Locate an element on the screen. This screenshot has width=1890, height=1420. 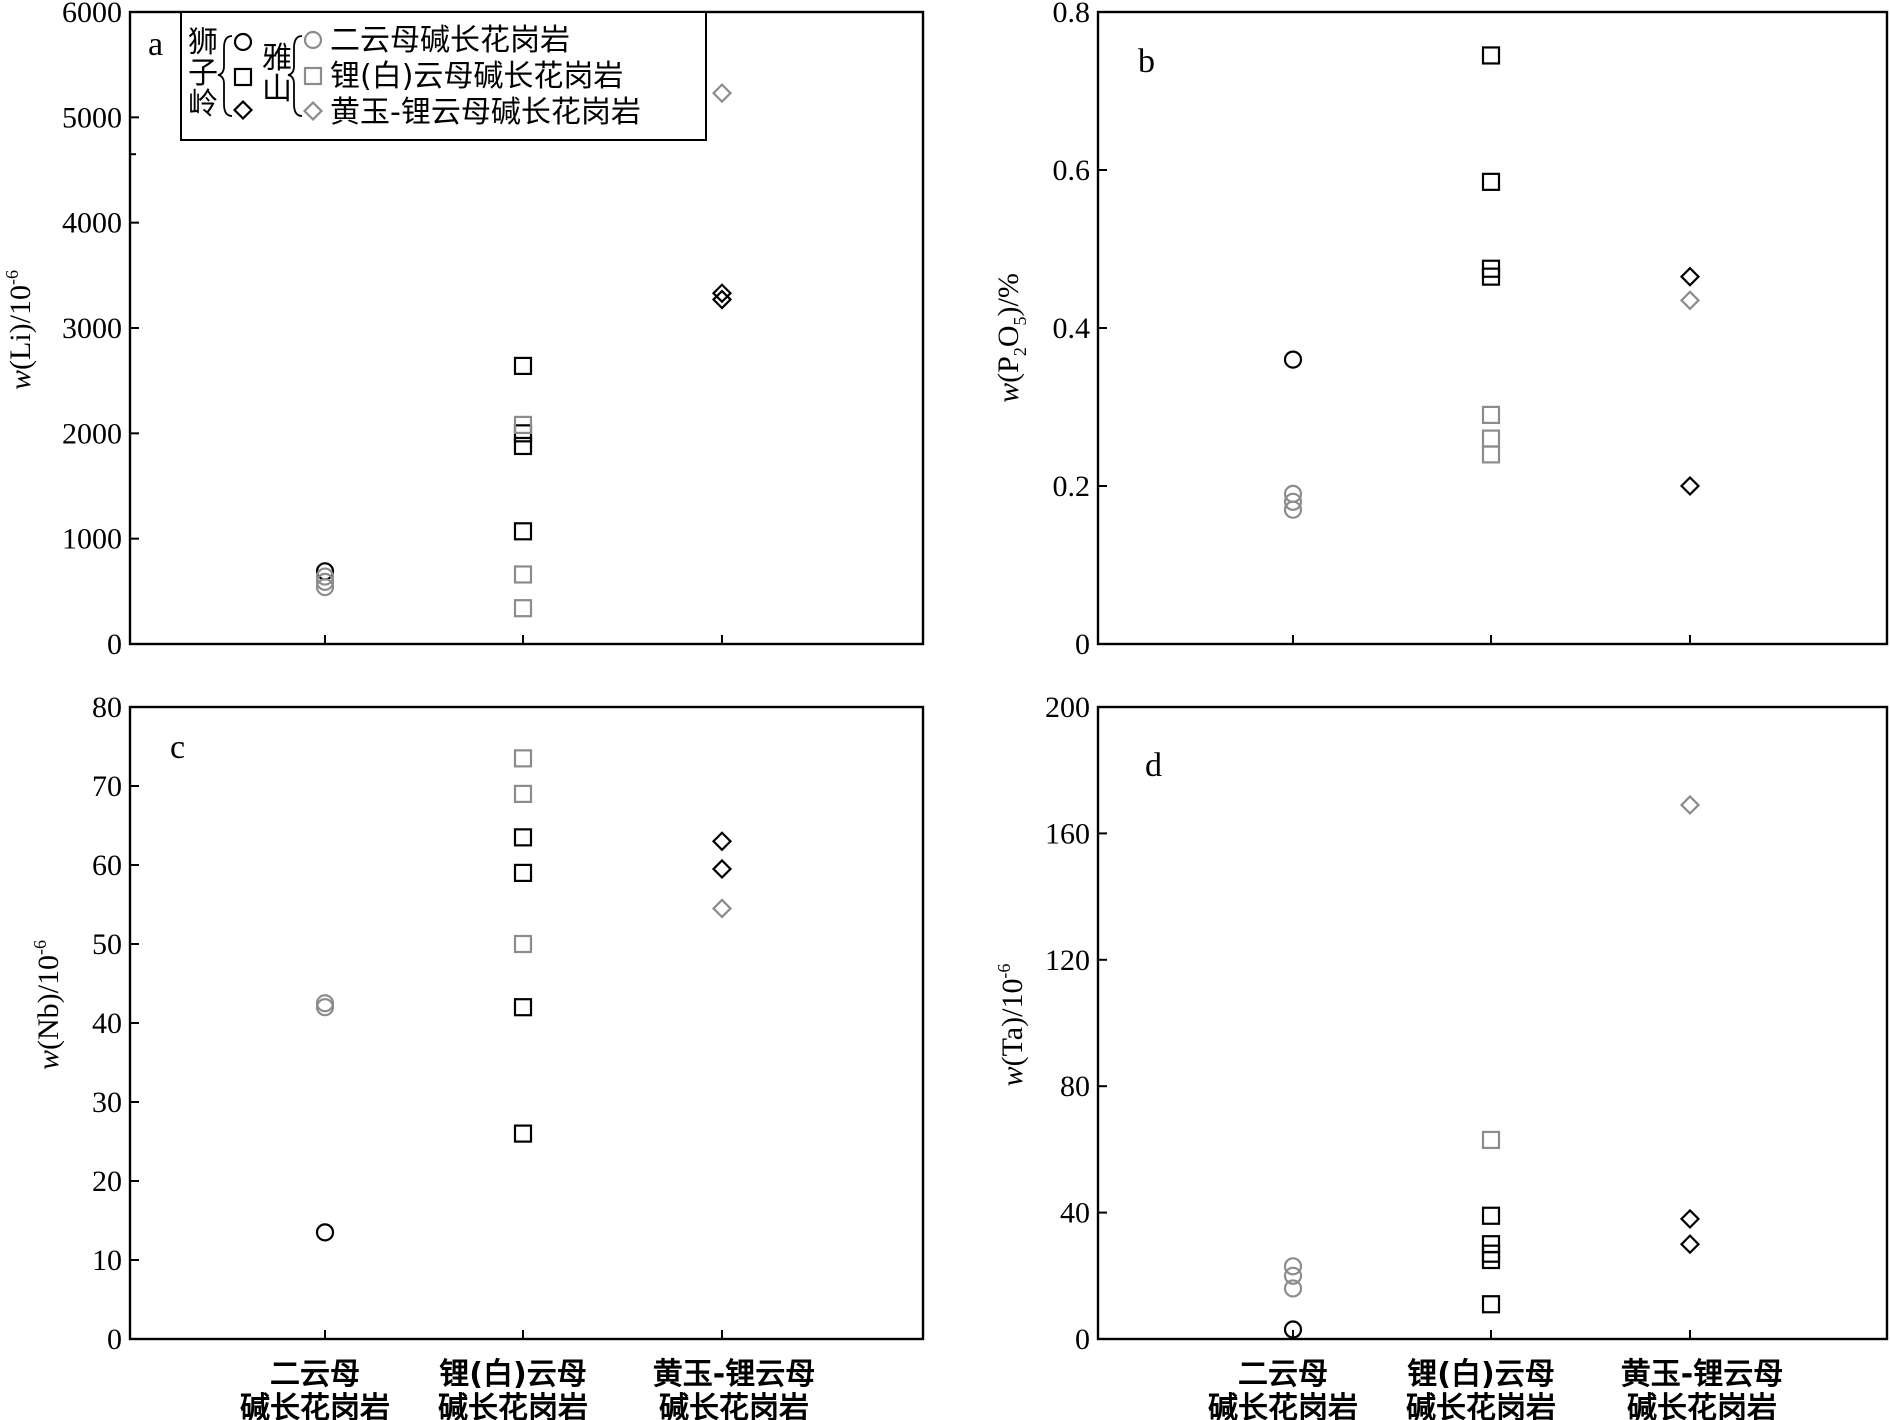
category-label-left-1-line-0: 锂(白)云母 is located at coordinates (512, 1374).